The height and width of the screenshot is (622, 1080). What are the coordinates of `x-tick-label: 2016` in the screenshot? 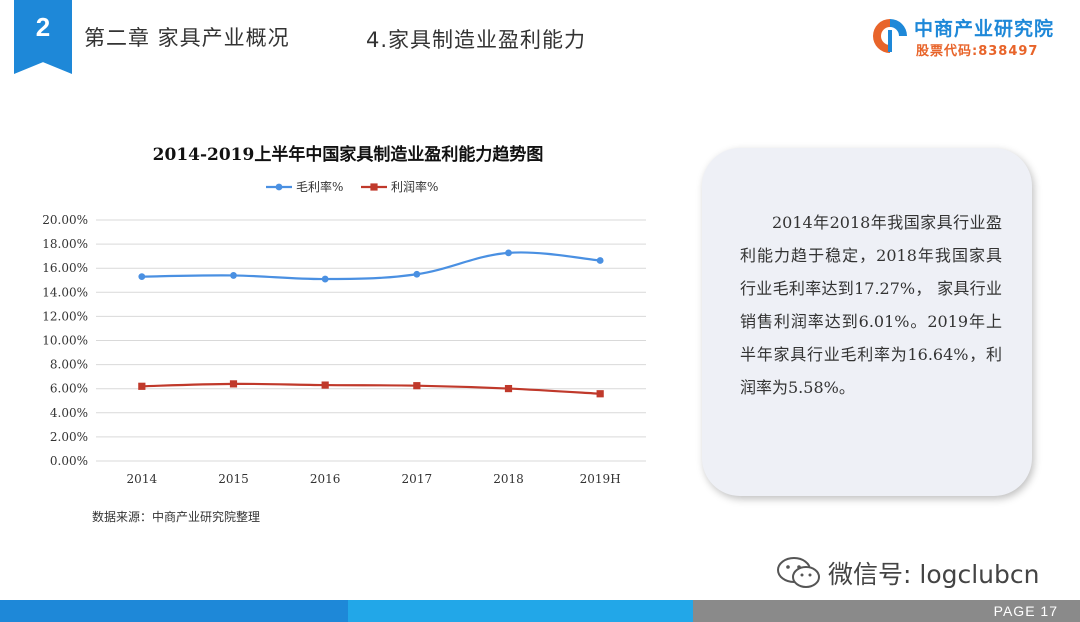 It's located at (325, 479).